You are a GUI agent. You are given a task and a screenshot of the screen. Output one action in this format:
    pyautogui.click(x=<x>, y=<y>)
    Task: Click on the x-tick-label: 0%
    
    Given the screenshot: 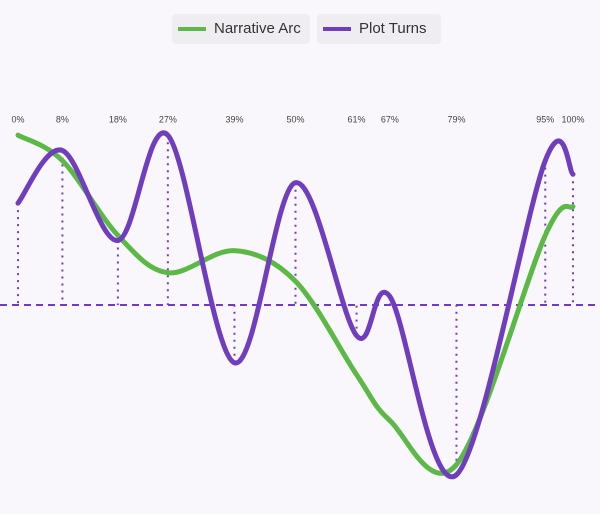 What is the action you would take?
    pyautogui.click(x=17, y=119)
    